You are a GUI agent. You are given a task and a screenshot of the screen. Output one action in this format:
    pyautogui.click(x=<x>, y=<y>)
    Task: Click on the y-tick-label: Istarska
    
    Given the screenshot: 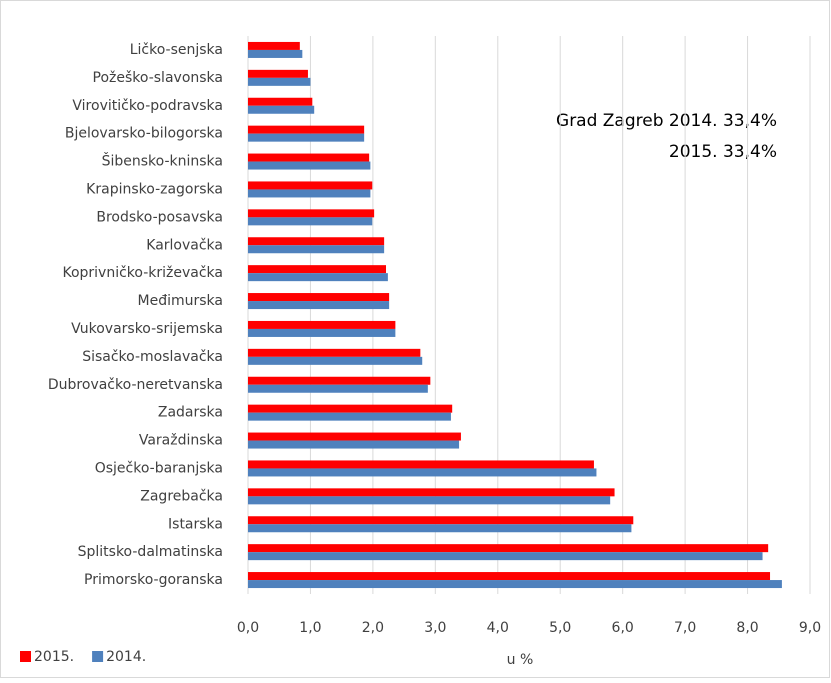 What is the action you would take?
    pyautogui.click(x=195, y=524)
    